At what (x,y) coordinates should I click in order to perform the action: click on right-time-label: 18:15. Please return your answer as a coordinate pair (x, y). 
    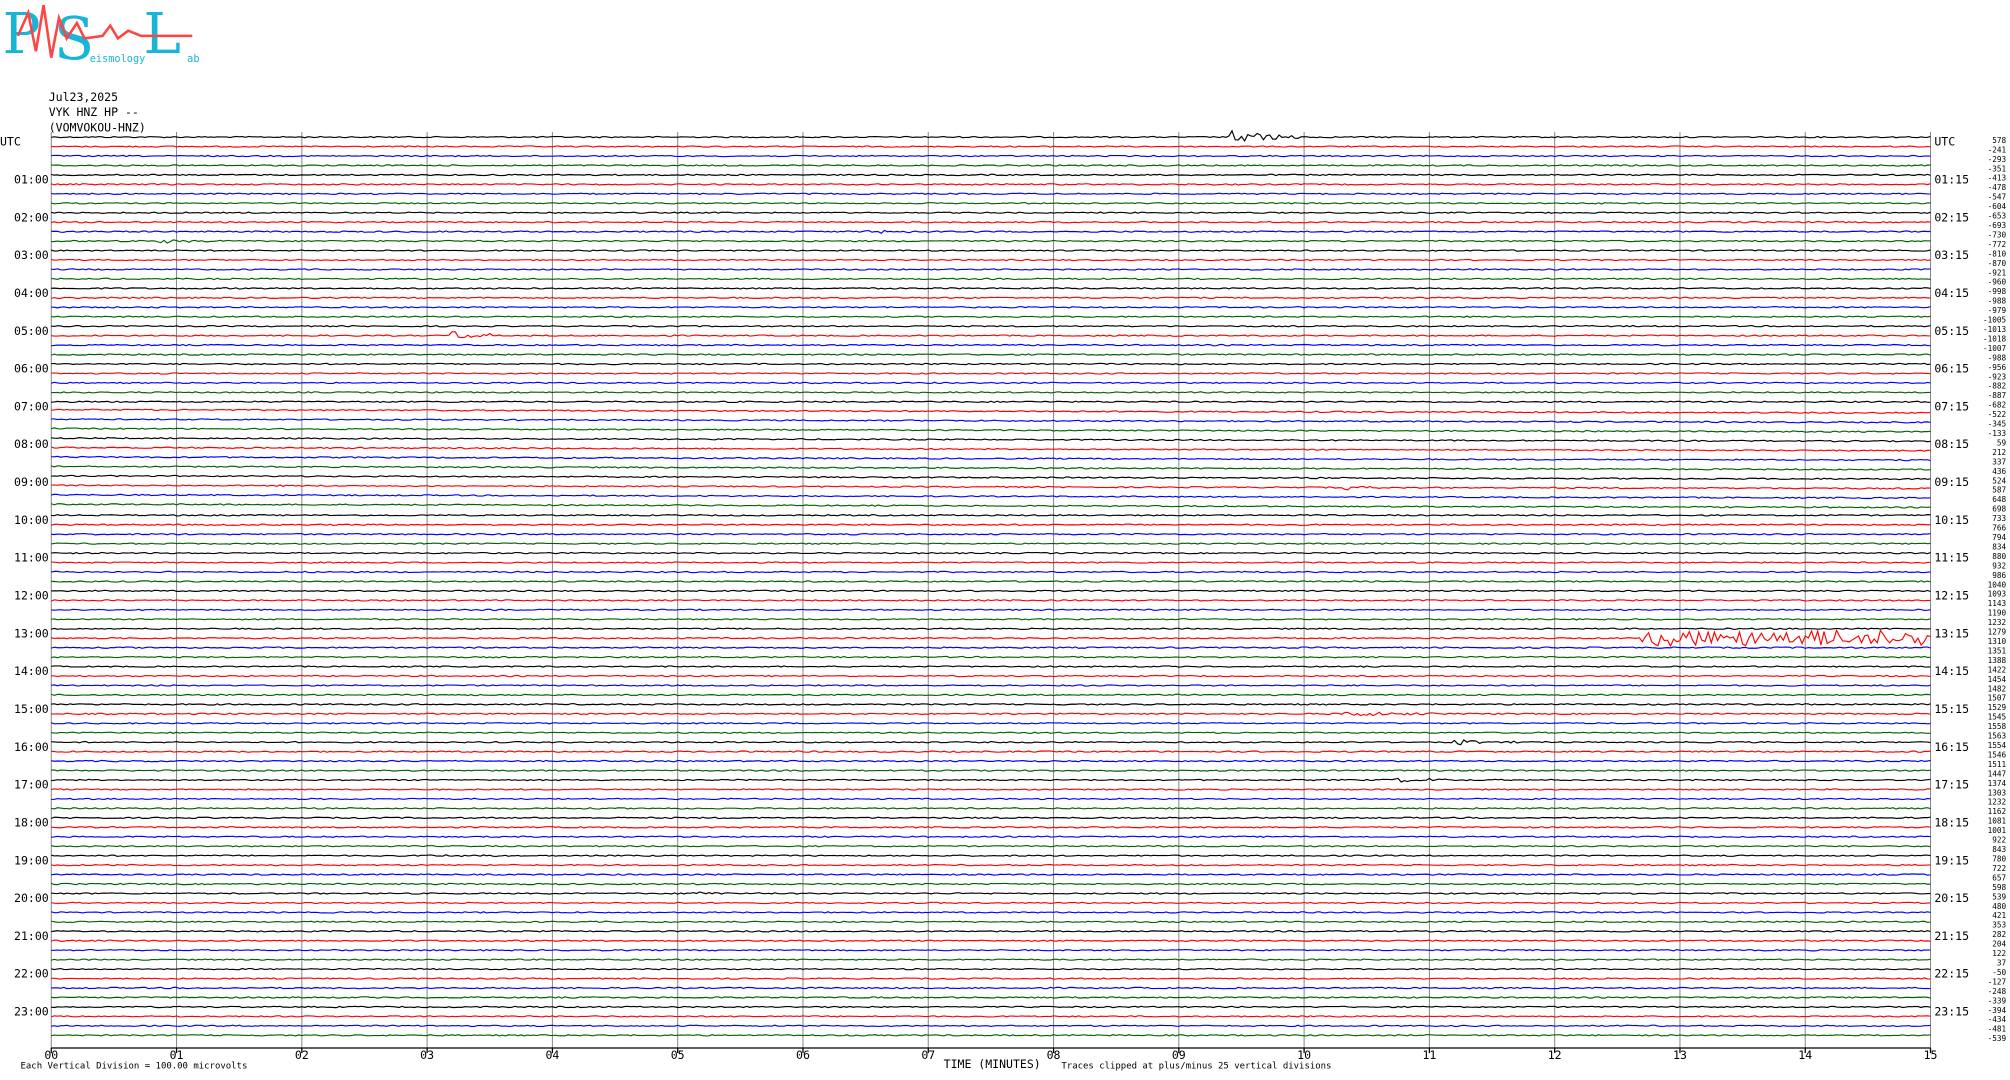
    Looking at the image, I should click on (1951, 822).